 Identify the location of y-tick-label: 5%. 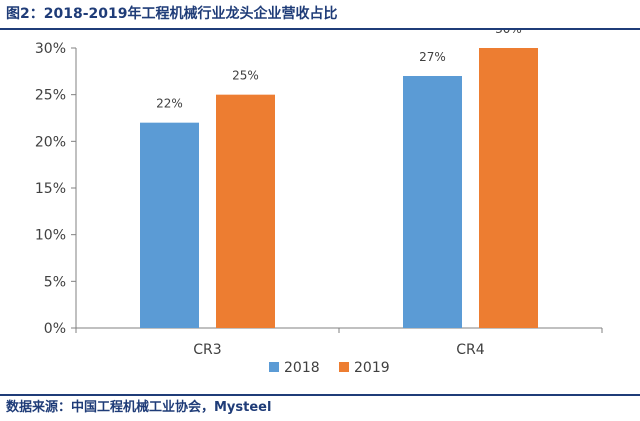
(55, 282).